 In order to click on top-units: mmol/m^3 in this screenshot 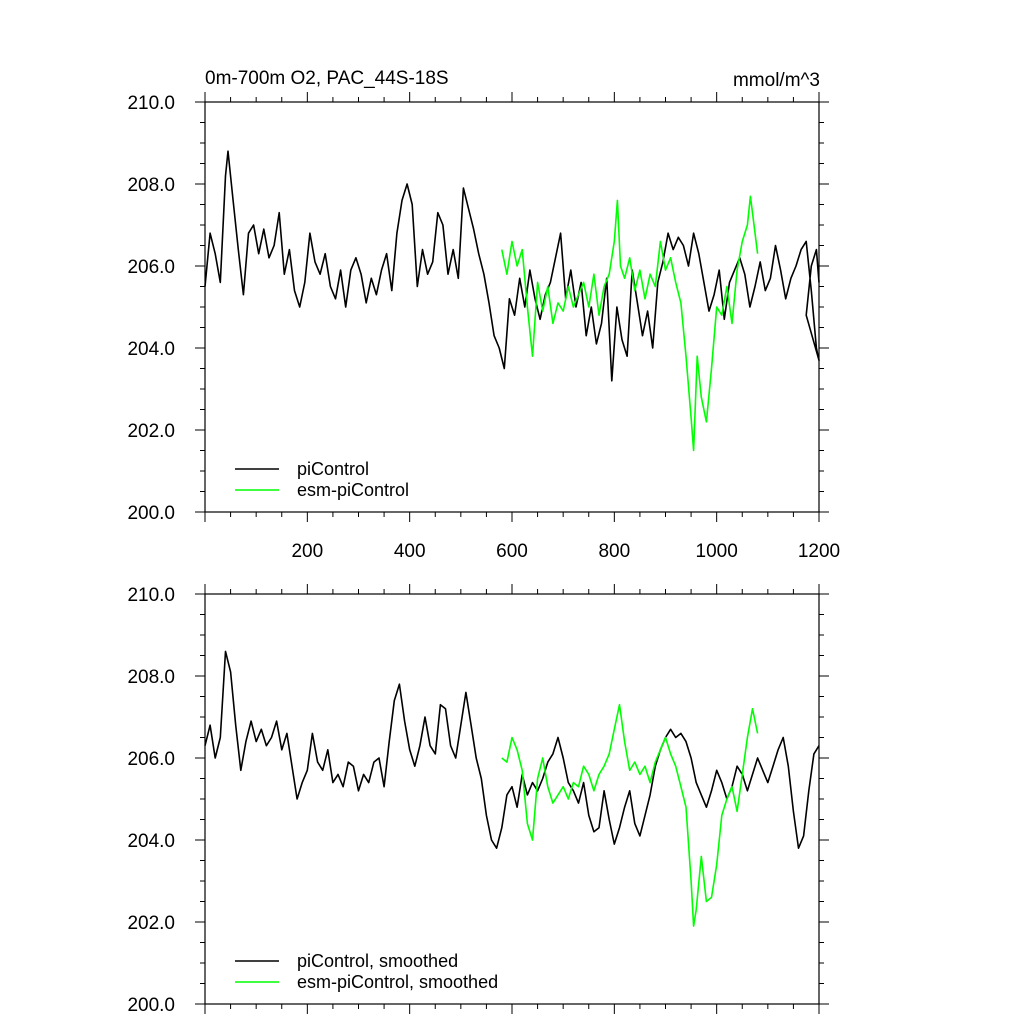, I will do `click(776, 80)`.